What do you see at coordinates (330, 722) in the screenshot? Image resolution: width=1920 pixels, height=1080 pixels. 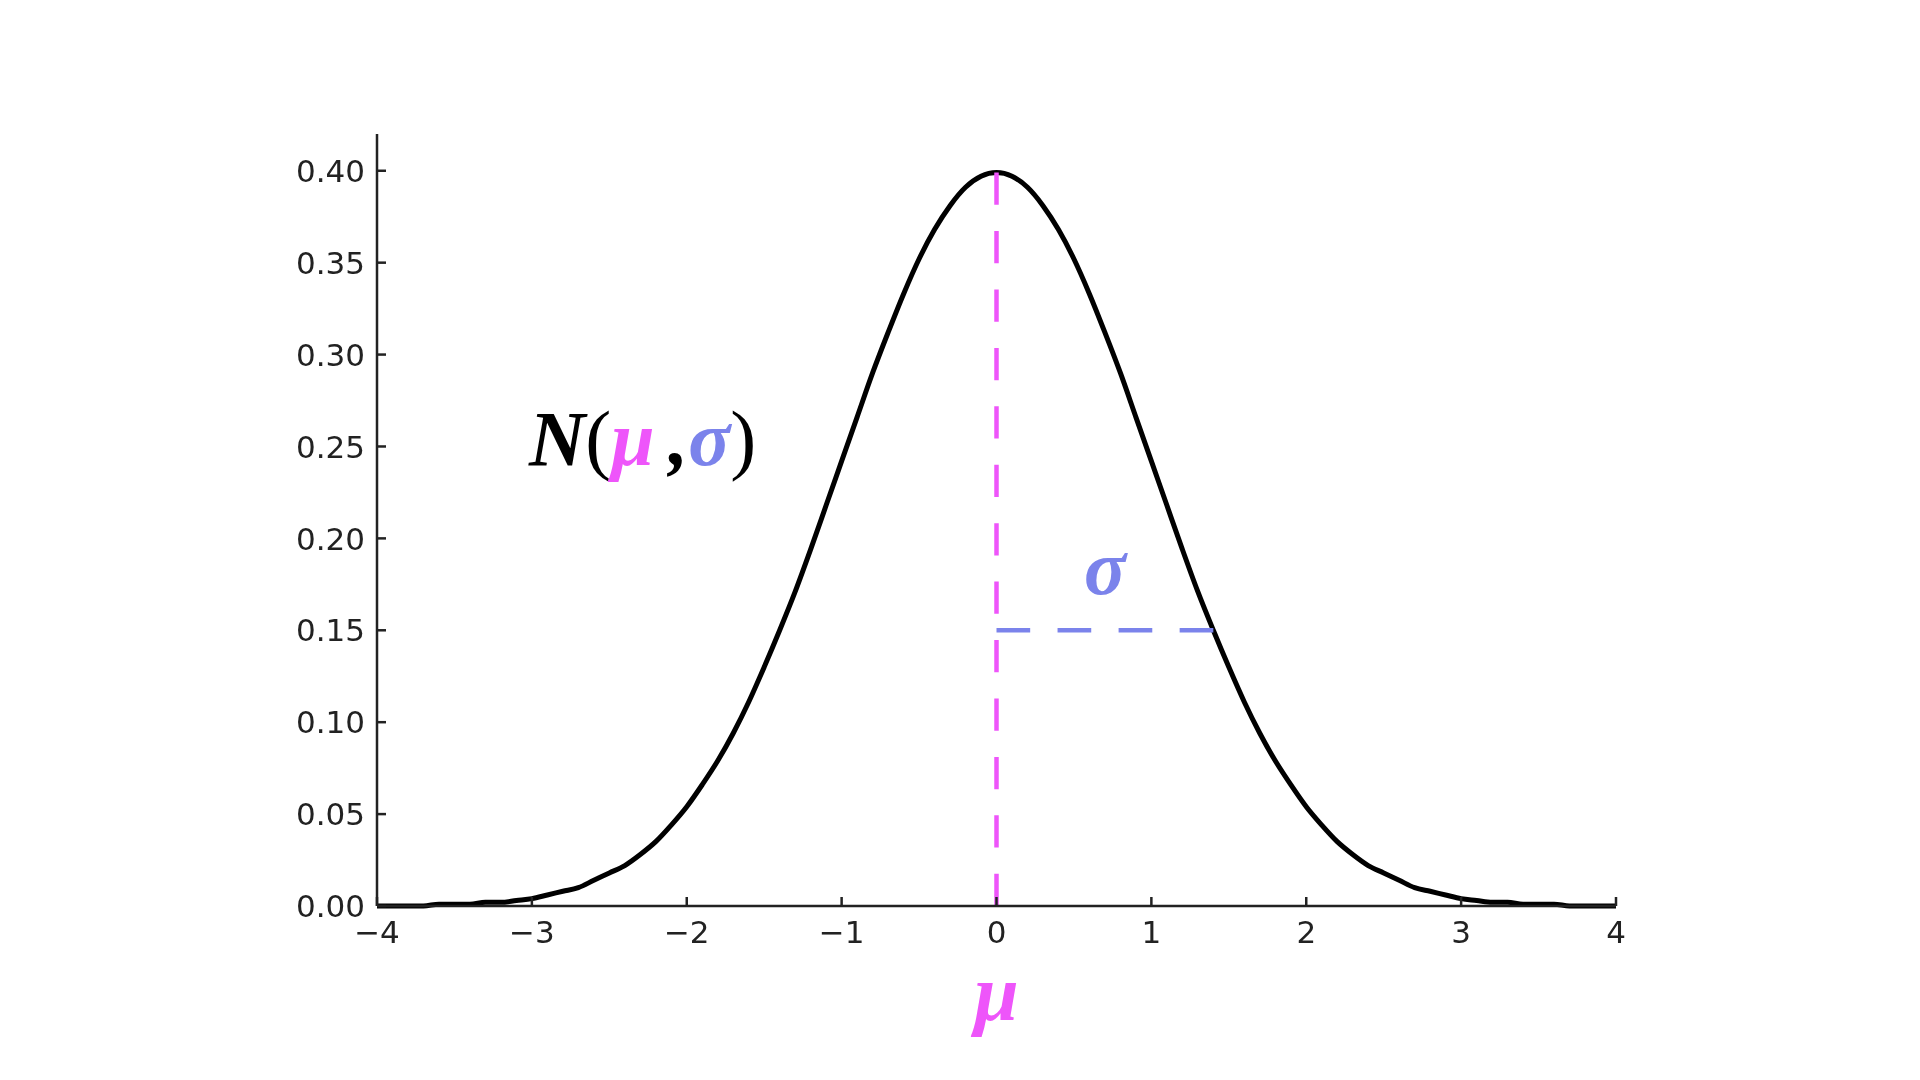 I see `y-tick-label: 0.10` at bounding box center [330, 722].